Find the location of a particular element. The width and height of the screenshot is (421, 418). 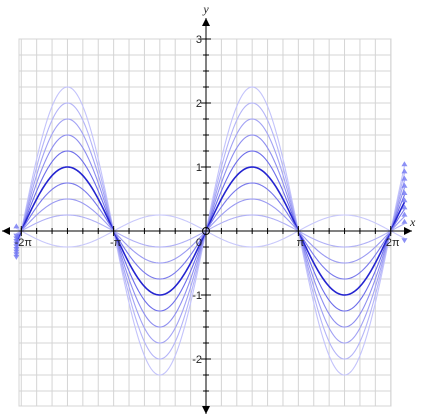

y-axis-label: y is located at coordinates (205, 9).